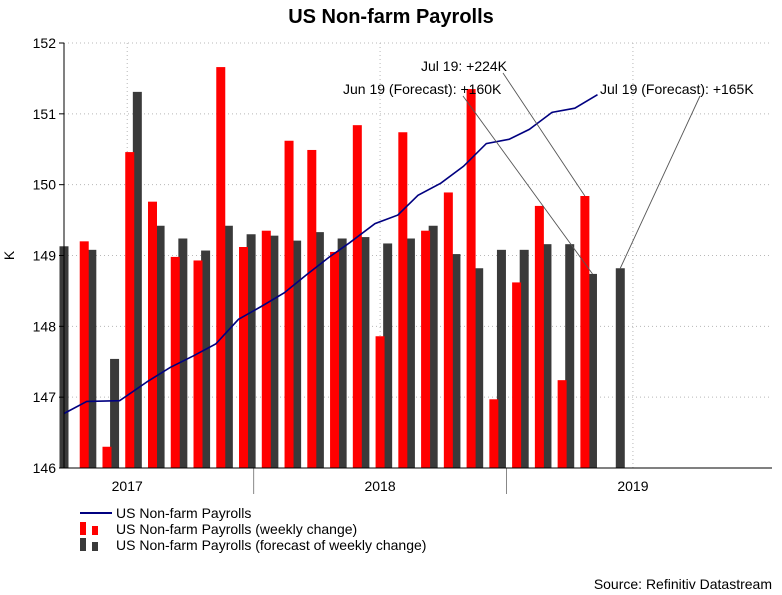 The image size is (782, 595). I want to click on legend-dark-swatch, so click(89, 544).